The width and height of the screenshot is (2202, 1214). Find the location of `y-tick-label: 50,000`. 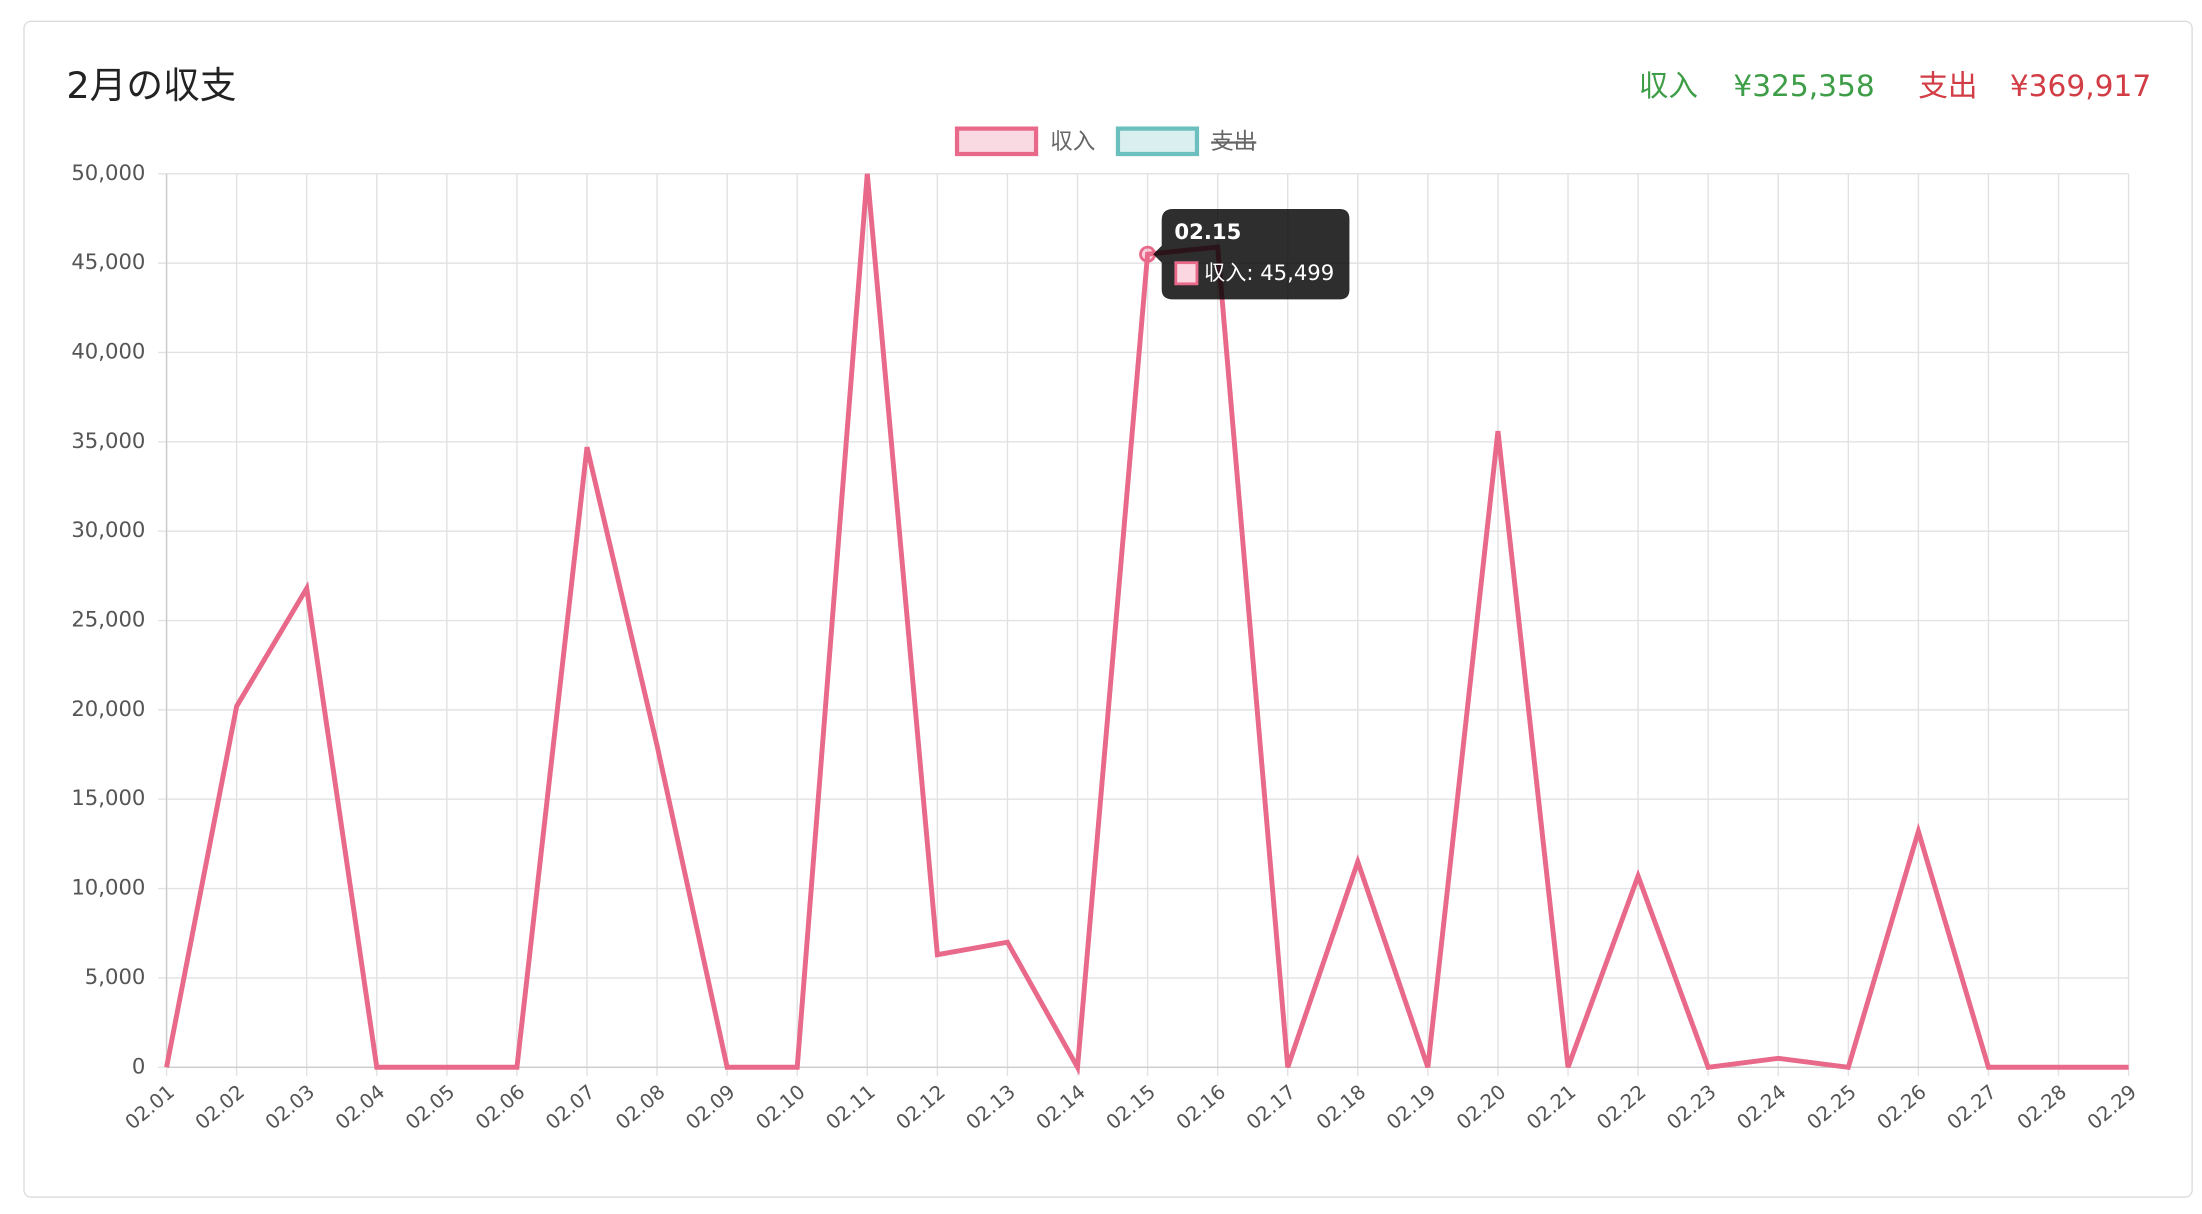

y-tick-label: 50,000 is located at coordinates (108, 172).